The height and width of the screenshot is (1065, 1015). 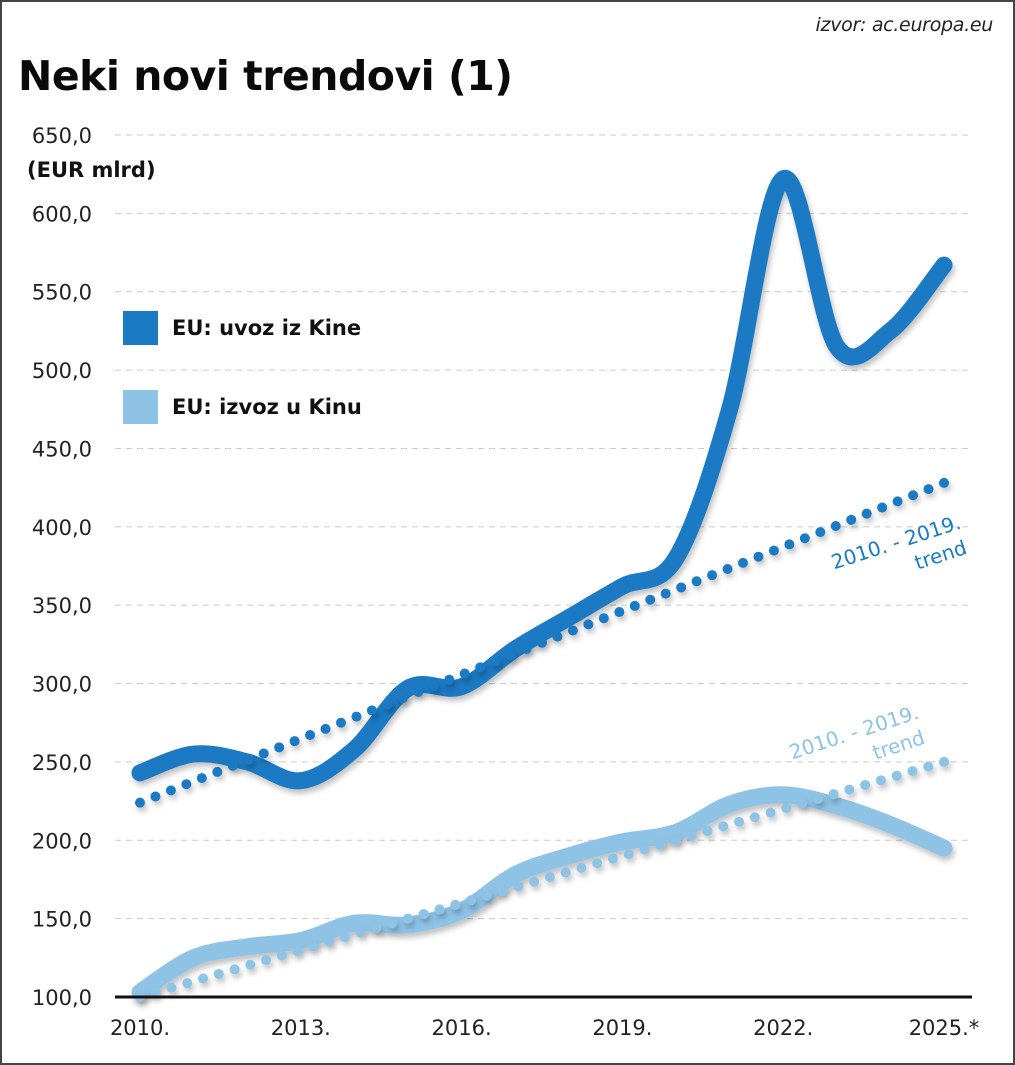 I want to click on x-tick-label: 2025.*, so click(x=944, y=1028).